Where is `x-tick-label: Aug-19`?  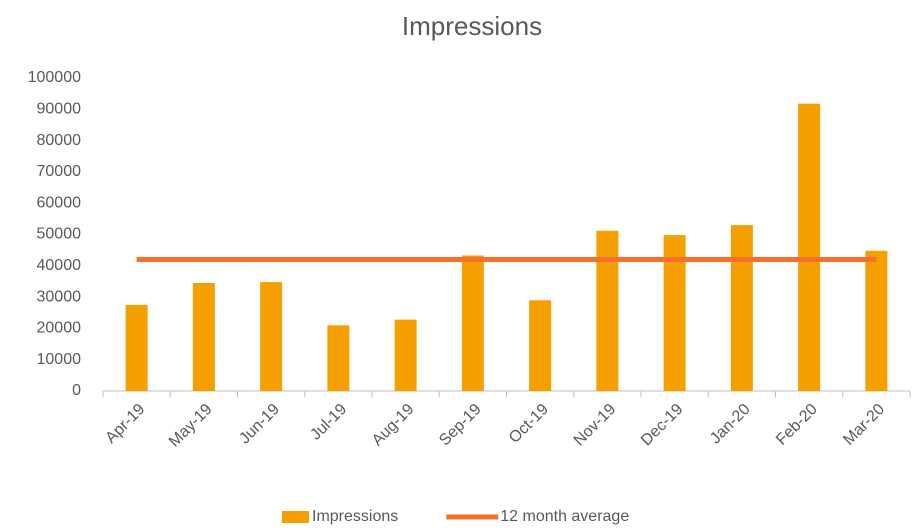
x-tick-label: Aug-19 is located at coordinates (393, 425).